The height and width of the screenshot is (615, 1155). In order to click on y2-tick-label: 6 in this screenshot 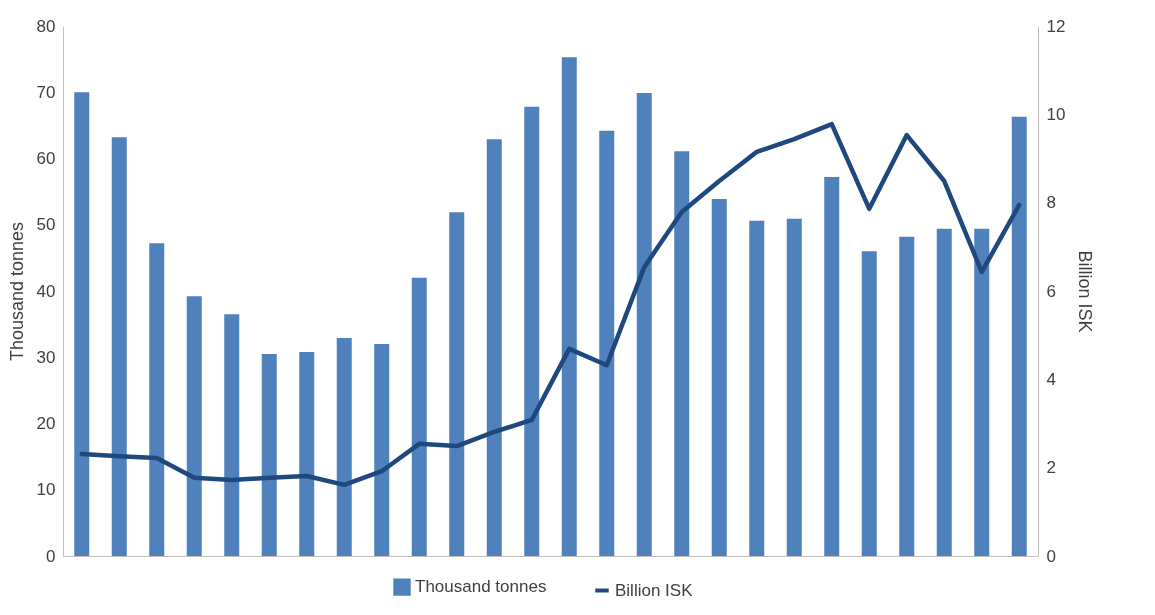, I will do `click(1051, 291)`.